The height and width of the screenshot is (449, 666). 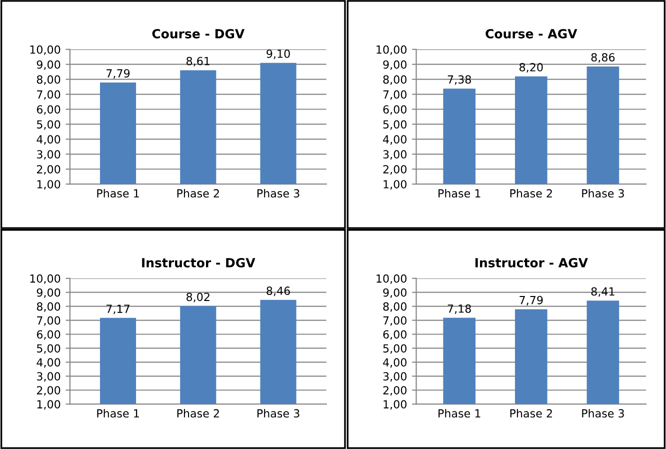 What do you see at coordinates (278, 55) in the screenshot?
I see `data-label: 9,10` at bounding box center [278, 55].